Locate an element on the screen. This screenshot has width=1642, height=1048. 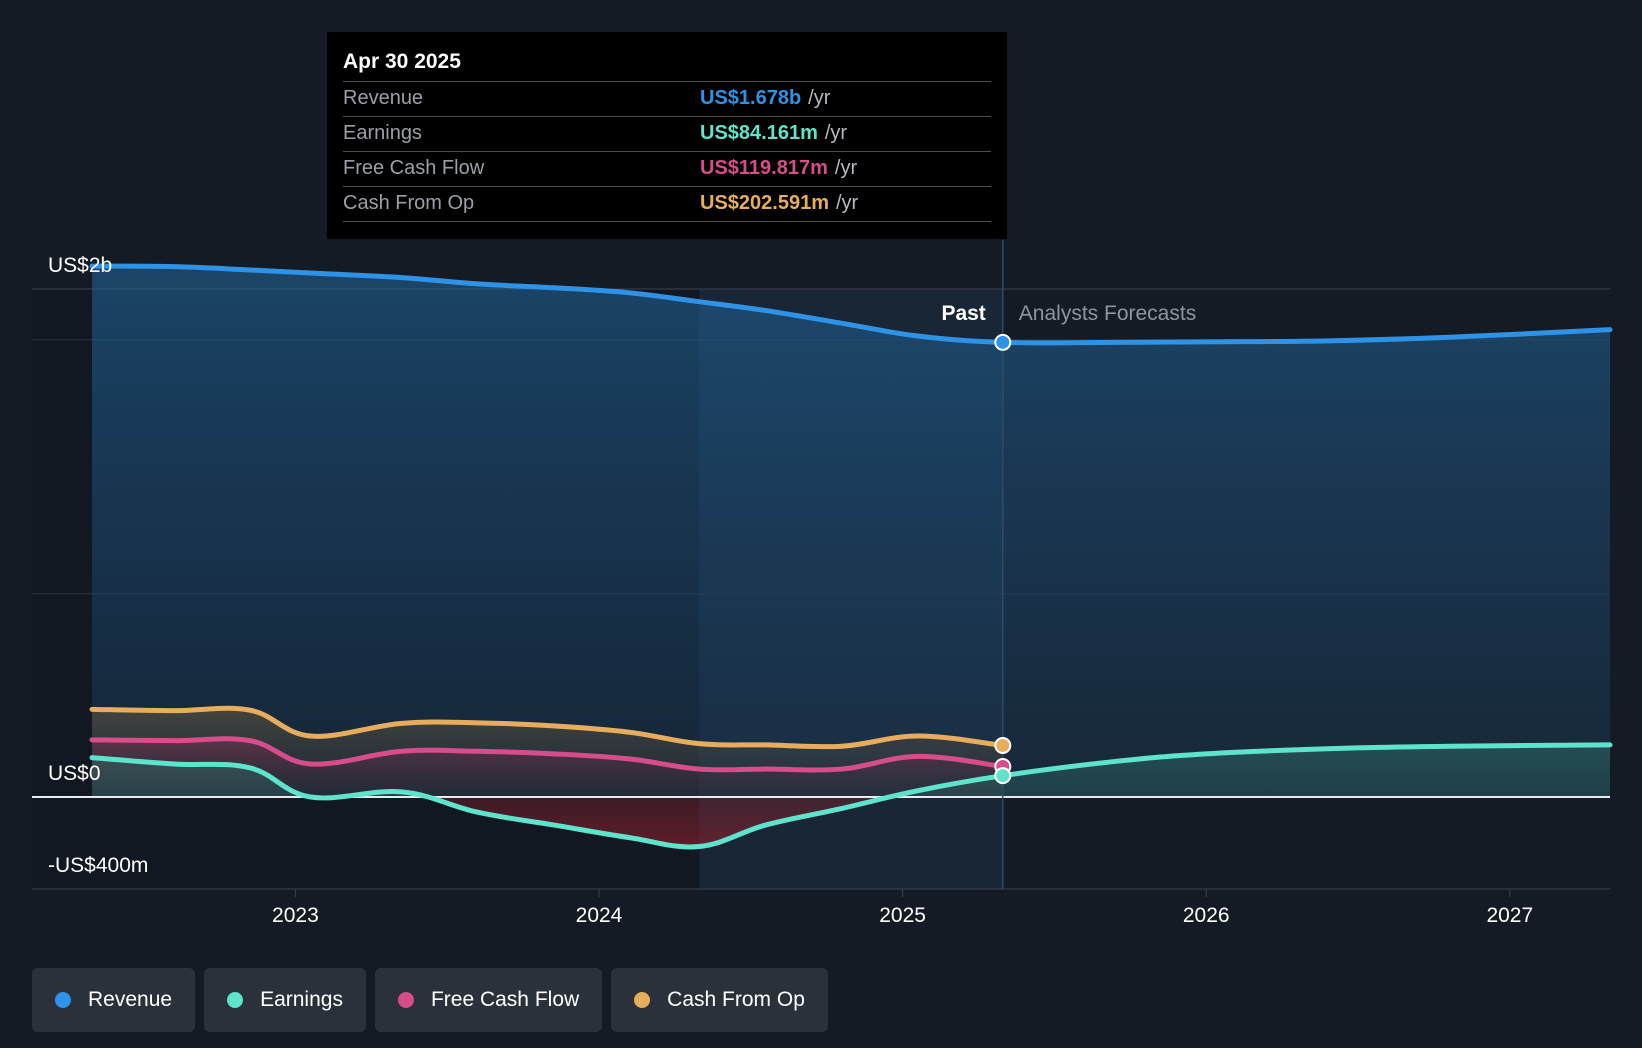
tooltip-label: Cash From Op is located at coordinates (409, 203).